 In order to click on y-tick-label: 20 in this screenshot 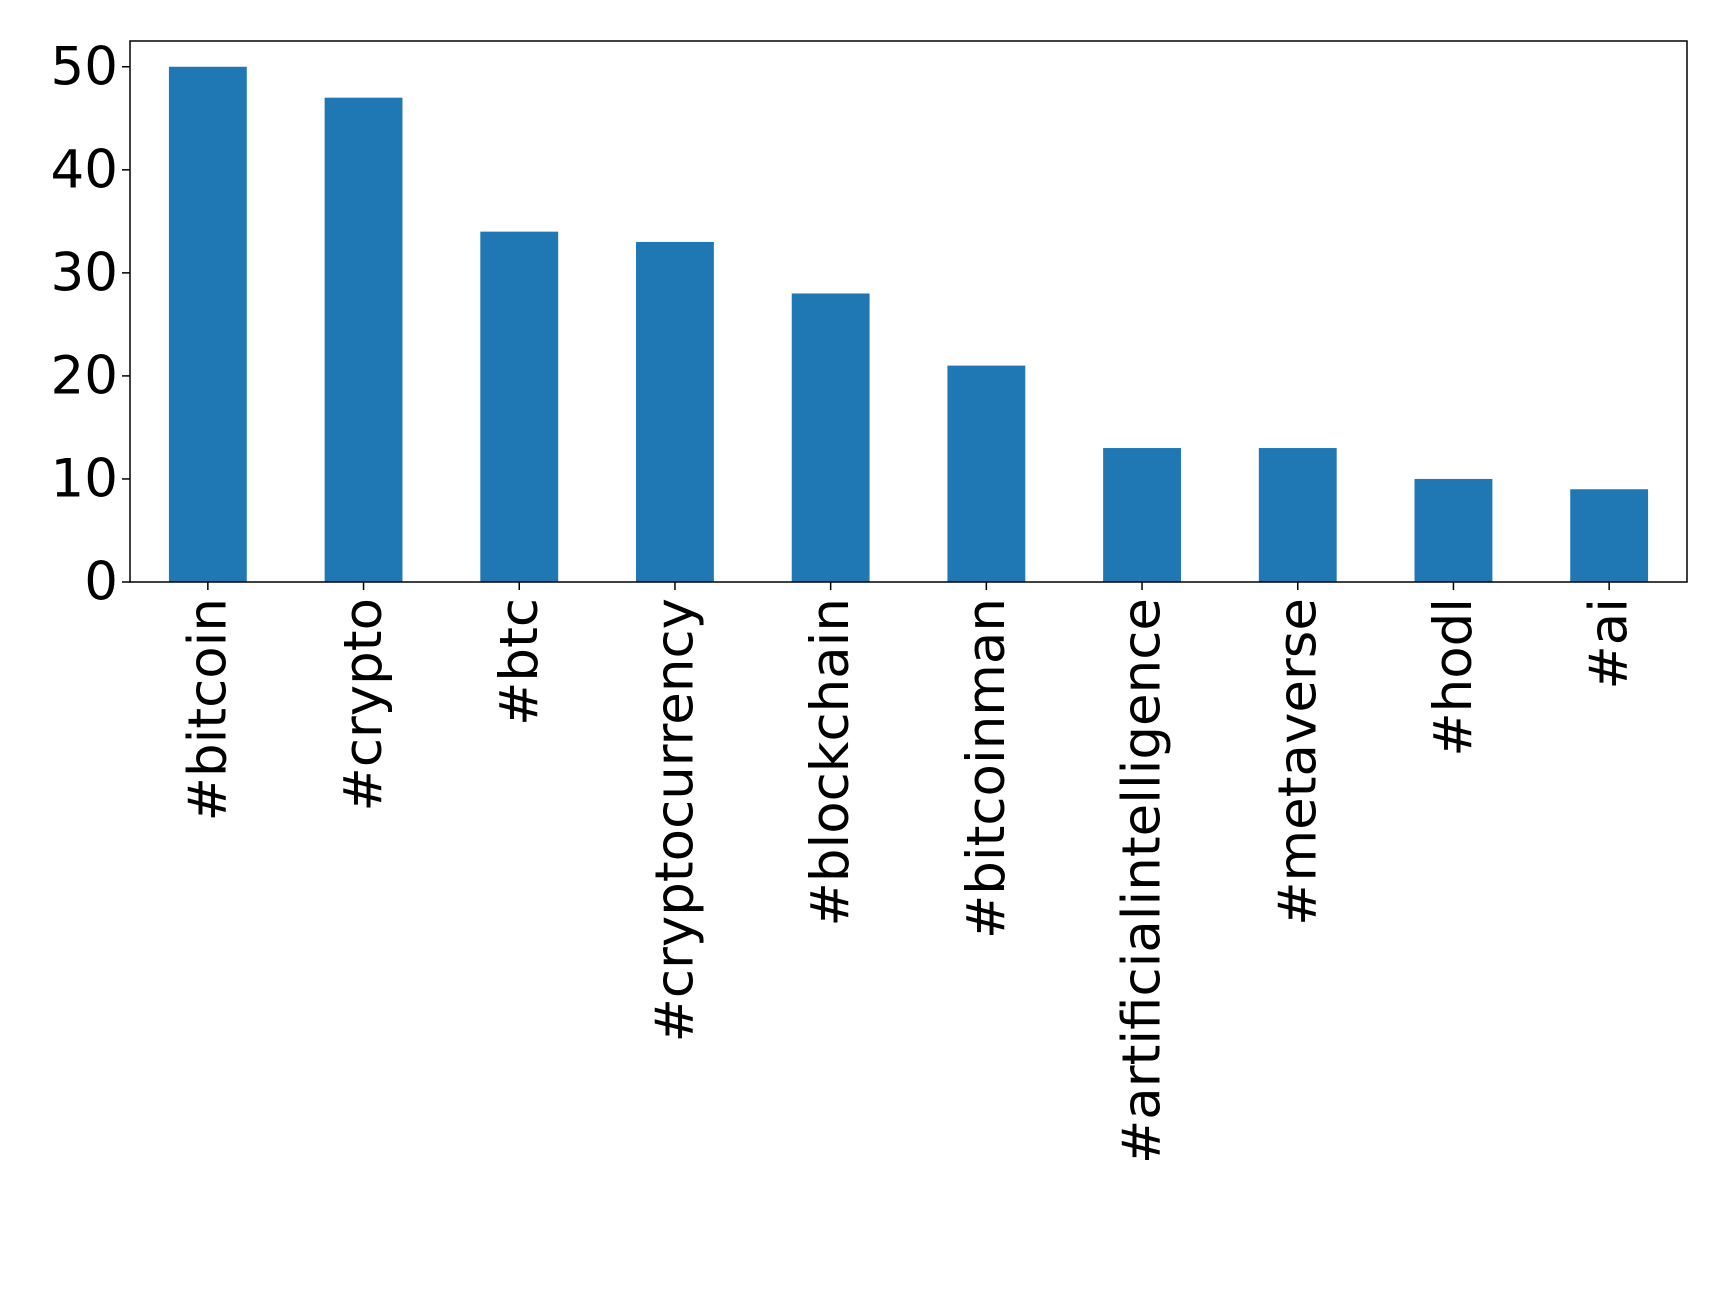, I will do `click(84, 375)`.